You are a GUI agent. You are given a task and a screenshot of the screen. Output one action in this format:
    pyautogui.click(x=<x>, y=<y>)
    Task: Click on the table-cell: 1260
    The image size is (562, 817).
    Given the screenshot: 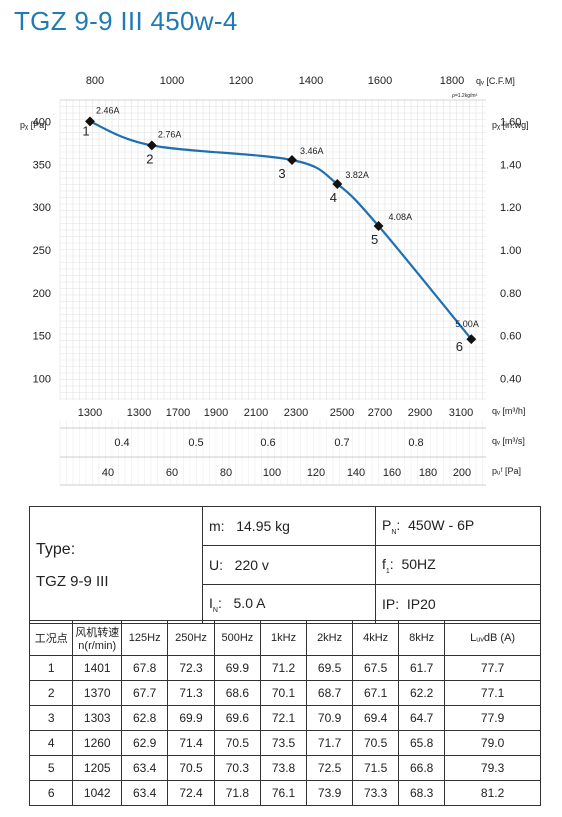 What is the action you would take?
    pyautogui.click(x=97, y=743)
    